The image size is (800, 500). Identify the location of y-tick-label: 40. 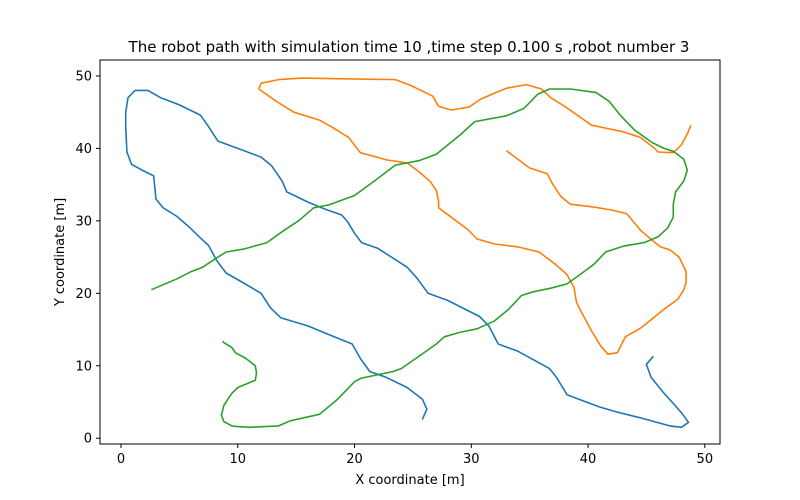
(83, 149).